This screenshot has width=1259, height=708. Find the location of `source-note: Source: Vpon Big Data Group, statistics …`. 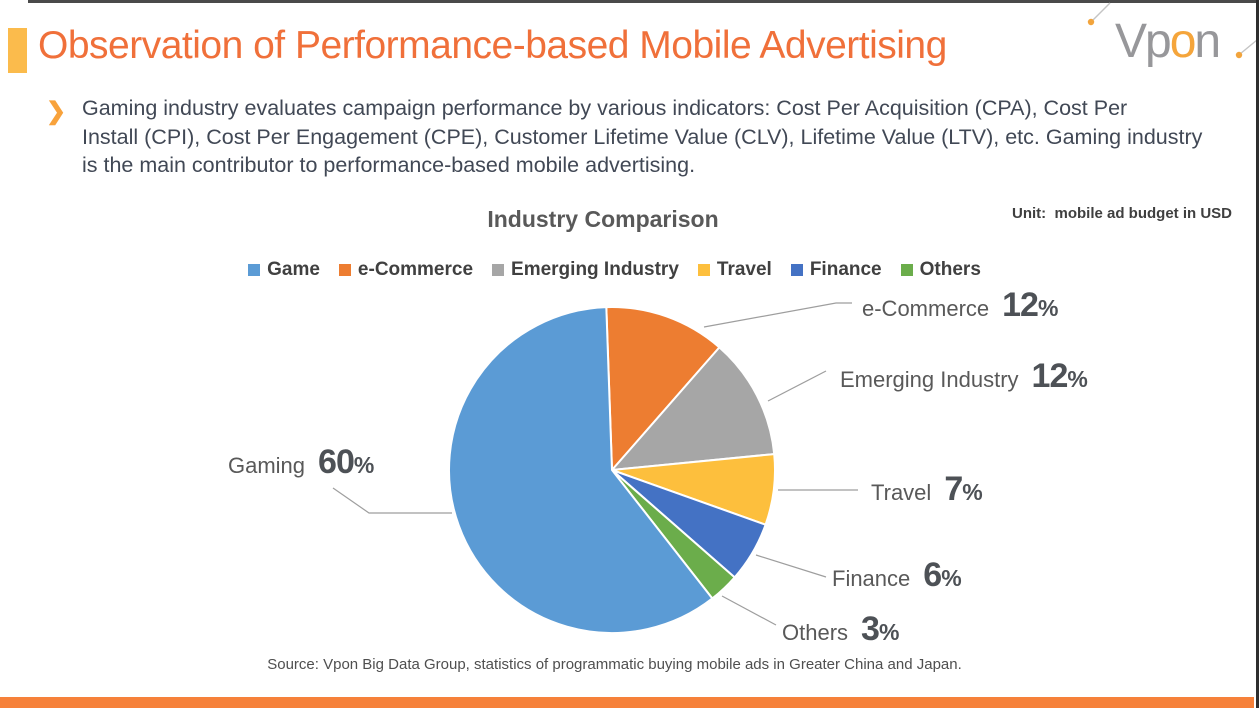

source-note: Source: Vpon Big Data Group, statistics … is located at coordinates (614, 664).